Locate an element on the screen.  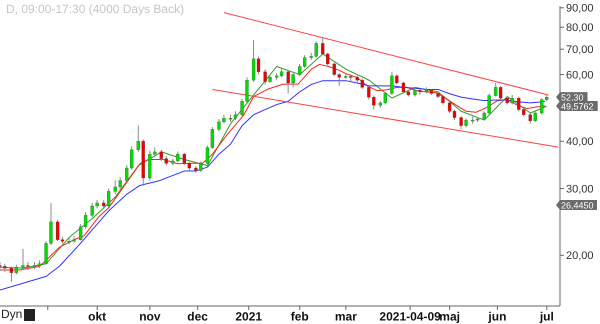
annotation: 52,30 is located at coordinates (572, 97).